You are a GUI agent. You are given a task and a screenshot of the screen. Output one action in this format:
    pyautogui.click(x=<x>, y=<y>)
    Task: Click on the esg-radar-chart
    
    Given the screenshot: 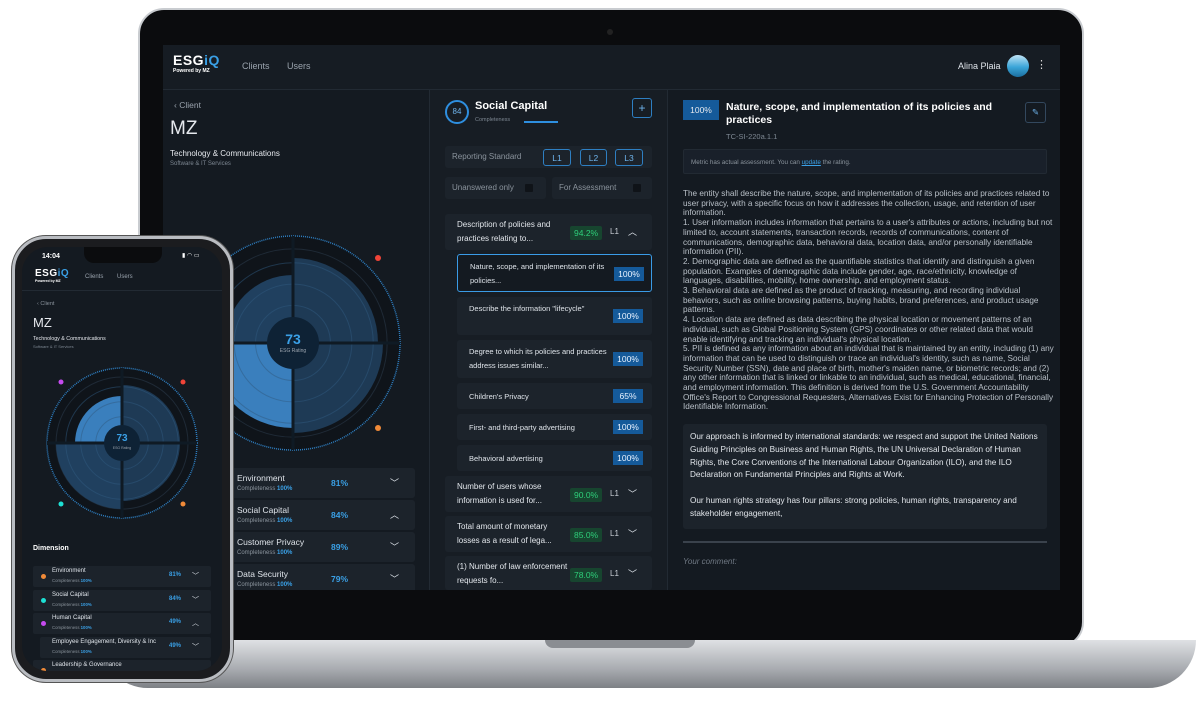 What is the action you would take?
    pyautogui.click(x=293, y=343)
    